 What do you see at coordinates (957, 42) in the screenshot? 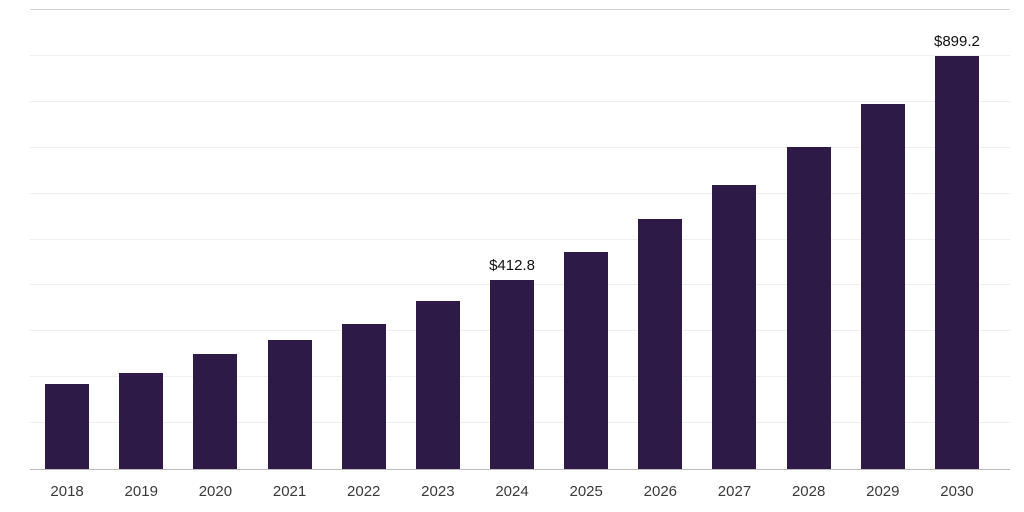
I see `bar-value-label: $899.2` at bounding box center [957, 42].